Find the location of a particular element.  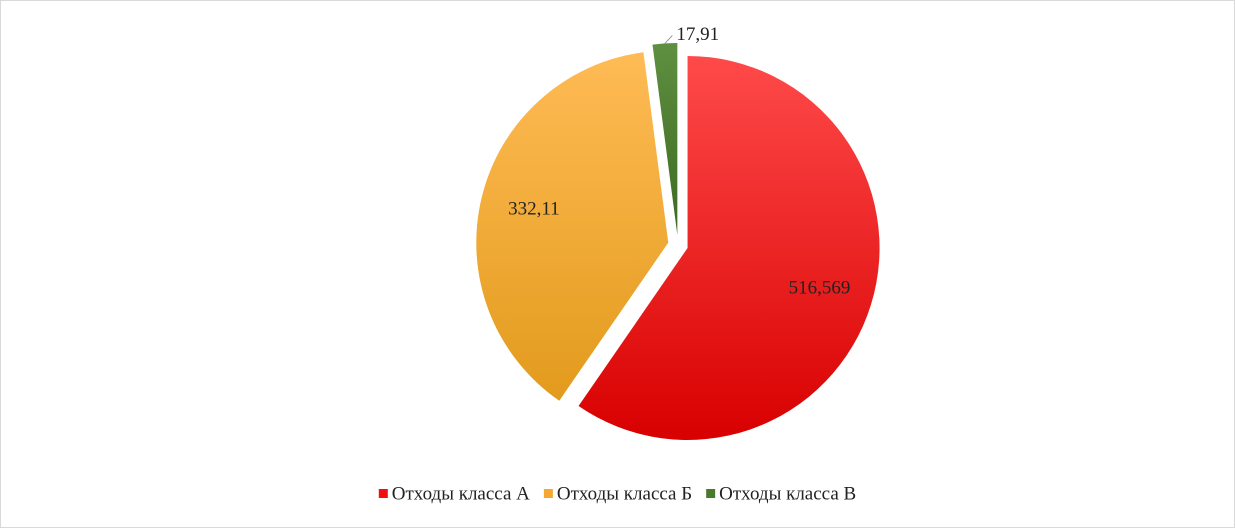

data-label: 332,11 is located at coordinates (534, 209).